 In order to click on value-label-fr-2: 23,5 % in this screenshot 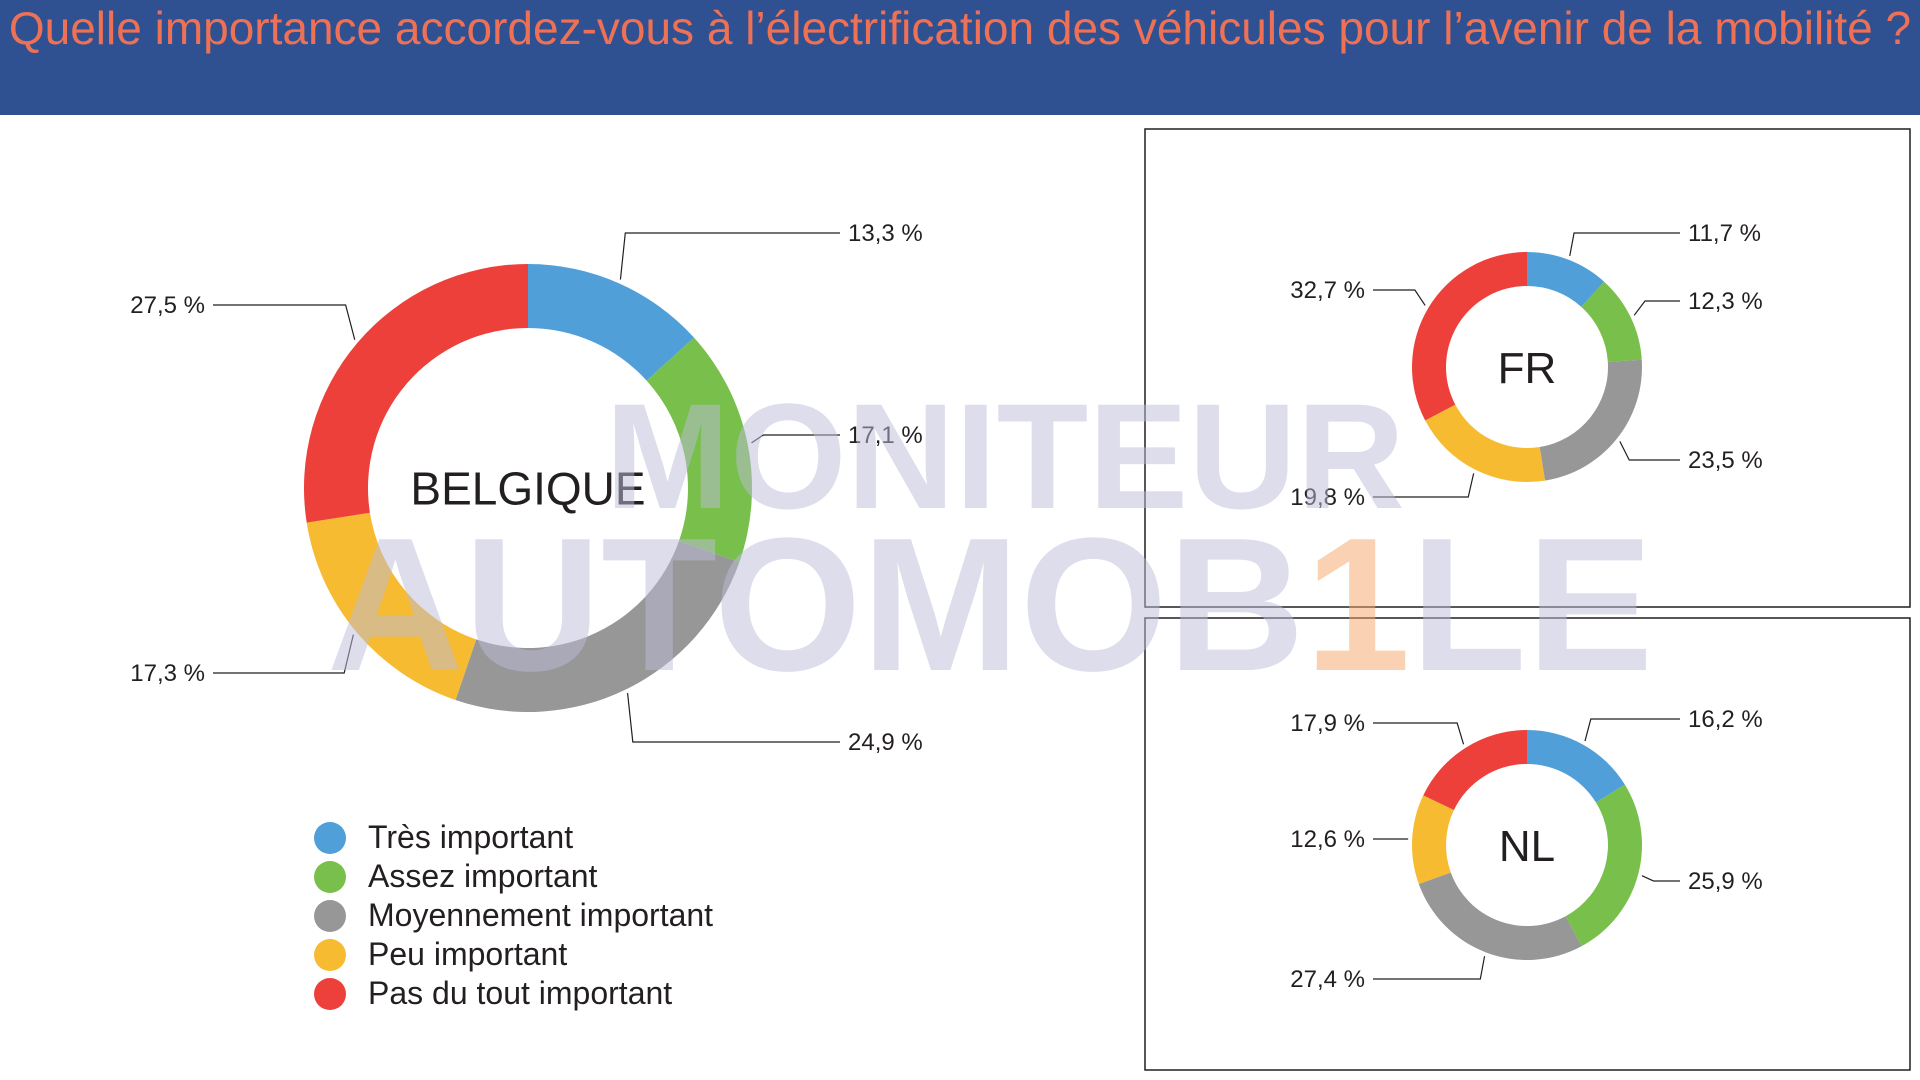, I will do `click(1725, 460)`.